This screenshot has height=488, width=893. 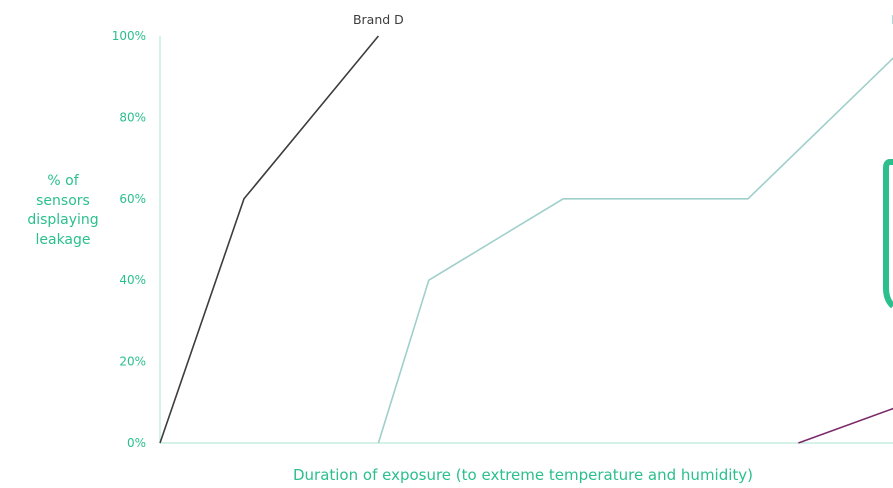 What do you see at coordinates (63, 201) in the screenshot?
I see `y-axis-title-line-2: sensors` at bounding box center [63, 201].